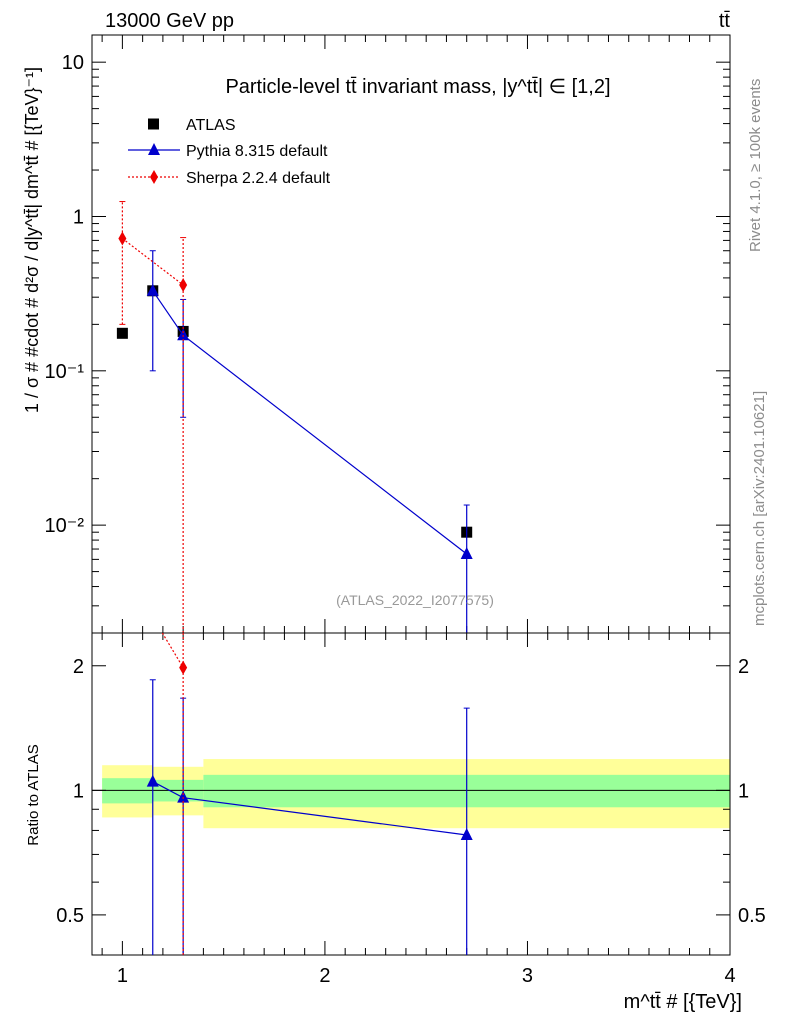  Describe the element at coordinates (73, 63) in the screenshot. I see `main-y-tick-label: 10` at that location.